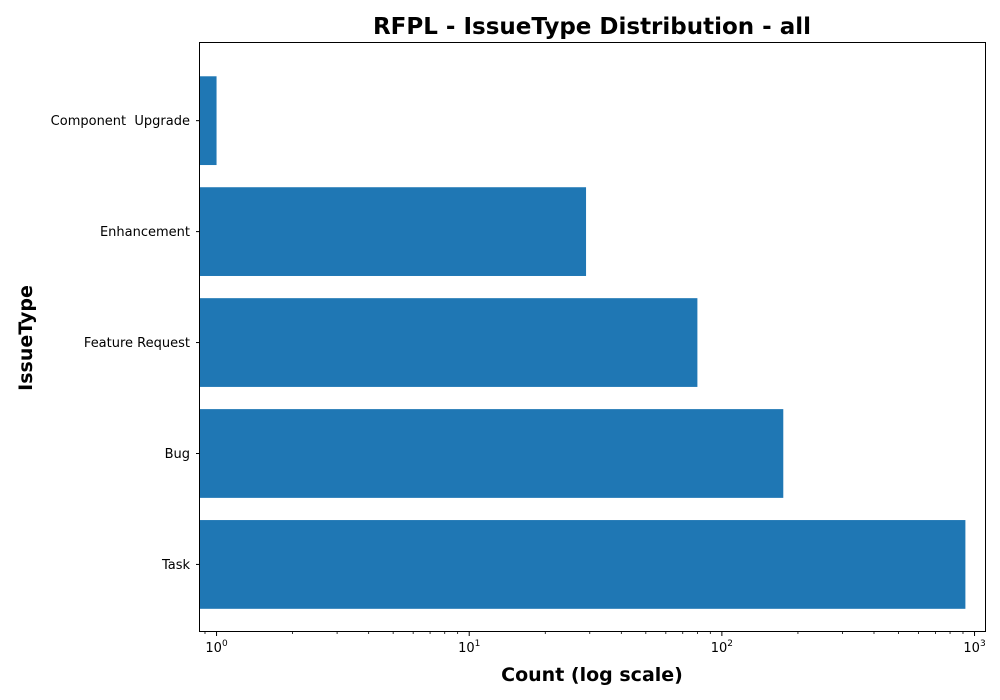 The image size is (1000, 700). Describe the element at coordinates (492, 453) in the screenshot. I see `bar-bug` at that location.